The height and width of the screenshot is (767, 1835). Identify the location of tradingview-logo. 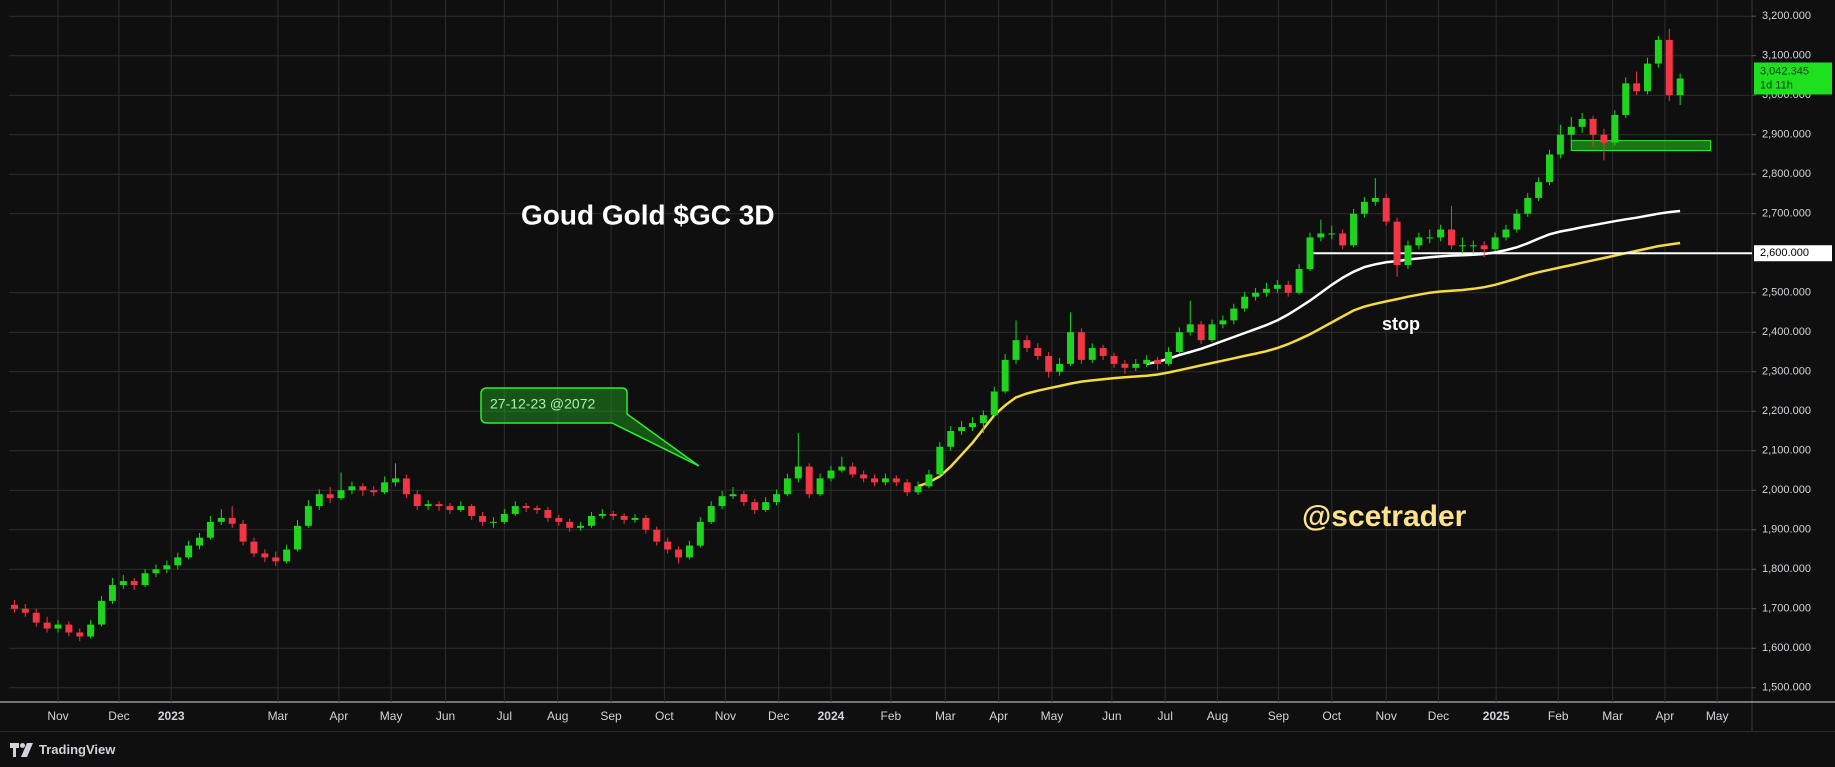
(22, 749).